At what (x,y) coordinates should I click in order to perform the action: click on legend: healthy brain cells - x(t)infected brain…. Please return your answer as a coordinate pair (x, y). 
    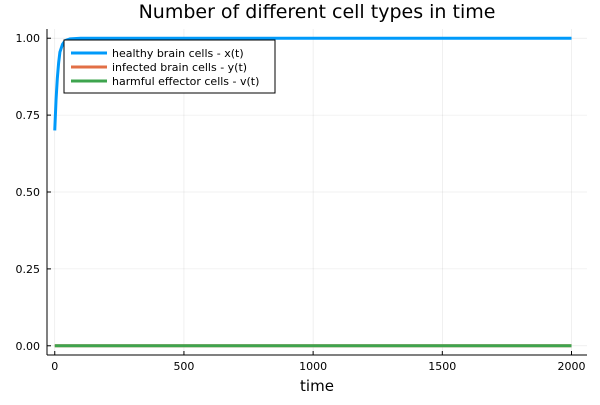
    Looking at the image, I should click on (169, 66).